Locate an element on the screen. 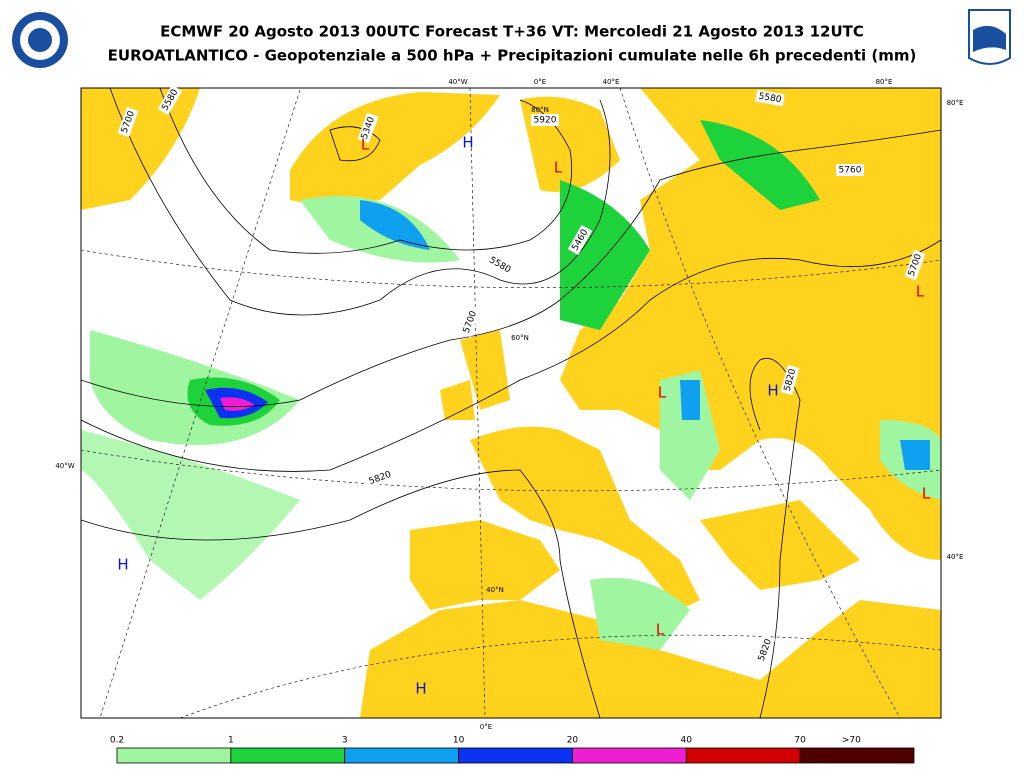  legend-label: 20 is located at coordinates (573, 741).